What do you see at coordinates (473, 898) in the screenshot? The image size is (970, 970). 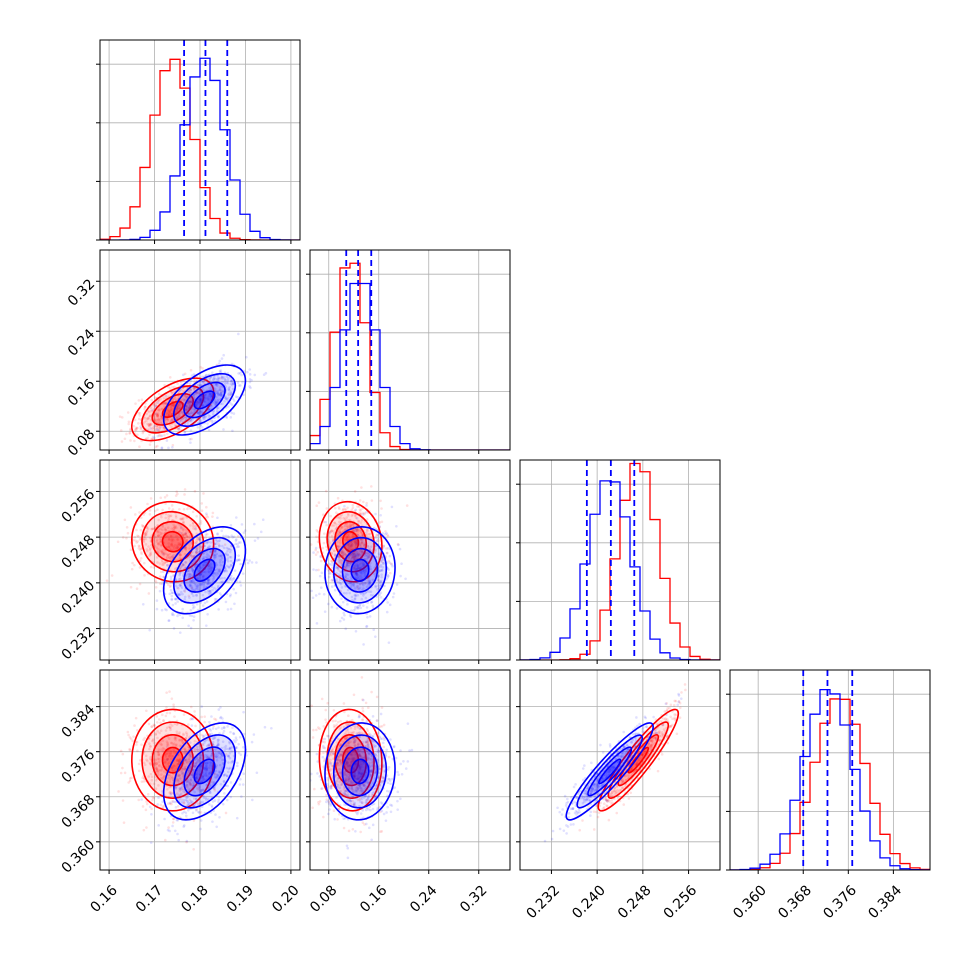 I see `x-tick-label: 0.32` at bounding box center [473, 898].